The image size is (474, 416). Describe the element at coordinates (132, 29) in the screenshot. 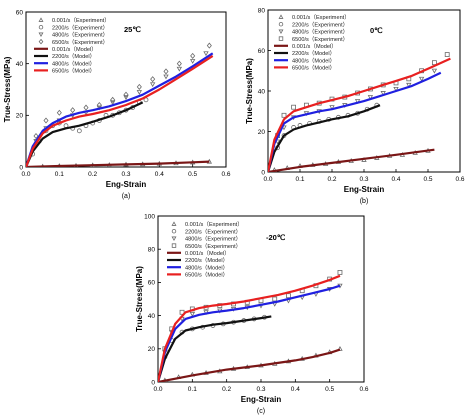

I see `temperature-label: 25℃` at that location.